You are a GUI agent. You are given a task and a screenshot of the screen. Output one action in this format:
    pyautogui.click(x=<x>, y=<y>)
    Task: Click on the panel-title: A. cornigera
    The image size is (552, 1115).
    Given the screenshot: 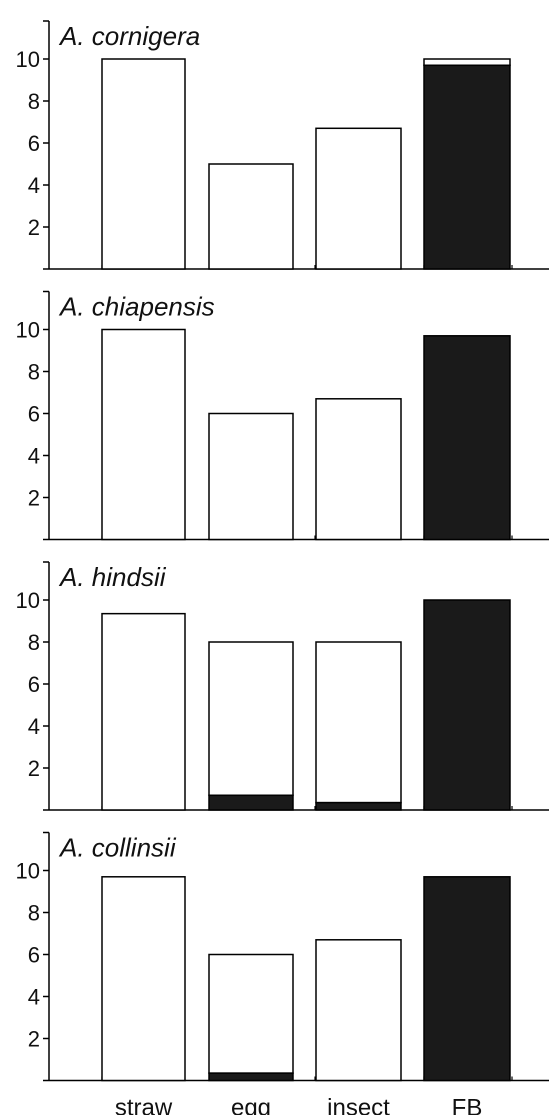 What is the action you would take?
    pyautogui.click(x=129, y=36)
    